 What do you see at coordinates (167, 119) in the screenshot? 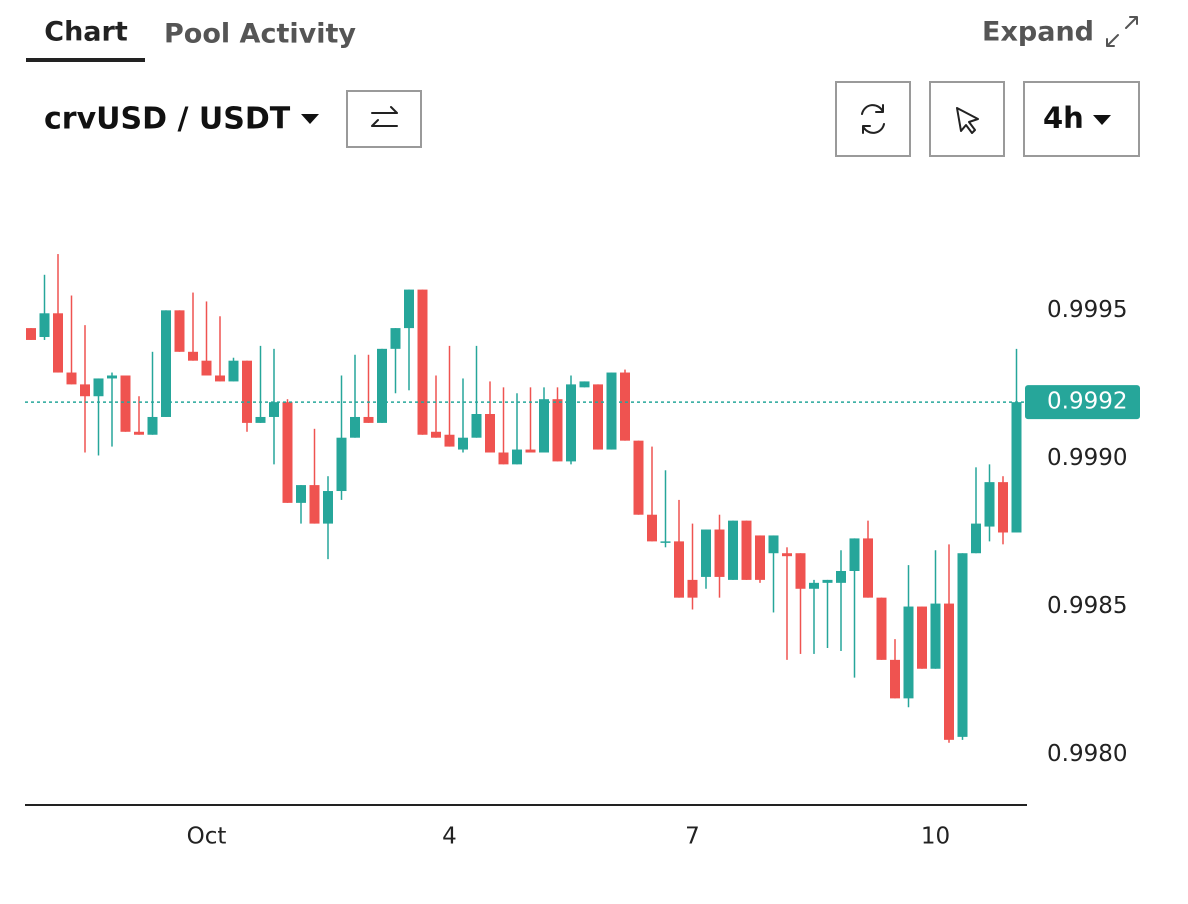
I see `pair-label: crvUSD / USDT` at bounding box center [167, 119].